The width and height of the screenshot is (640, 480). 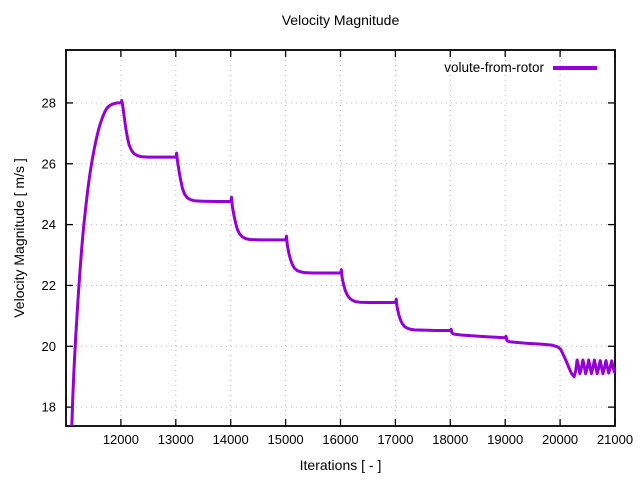 I want to click on y-tick-label: 24, so click(x=49, y=224).